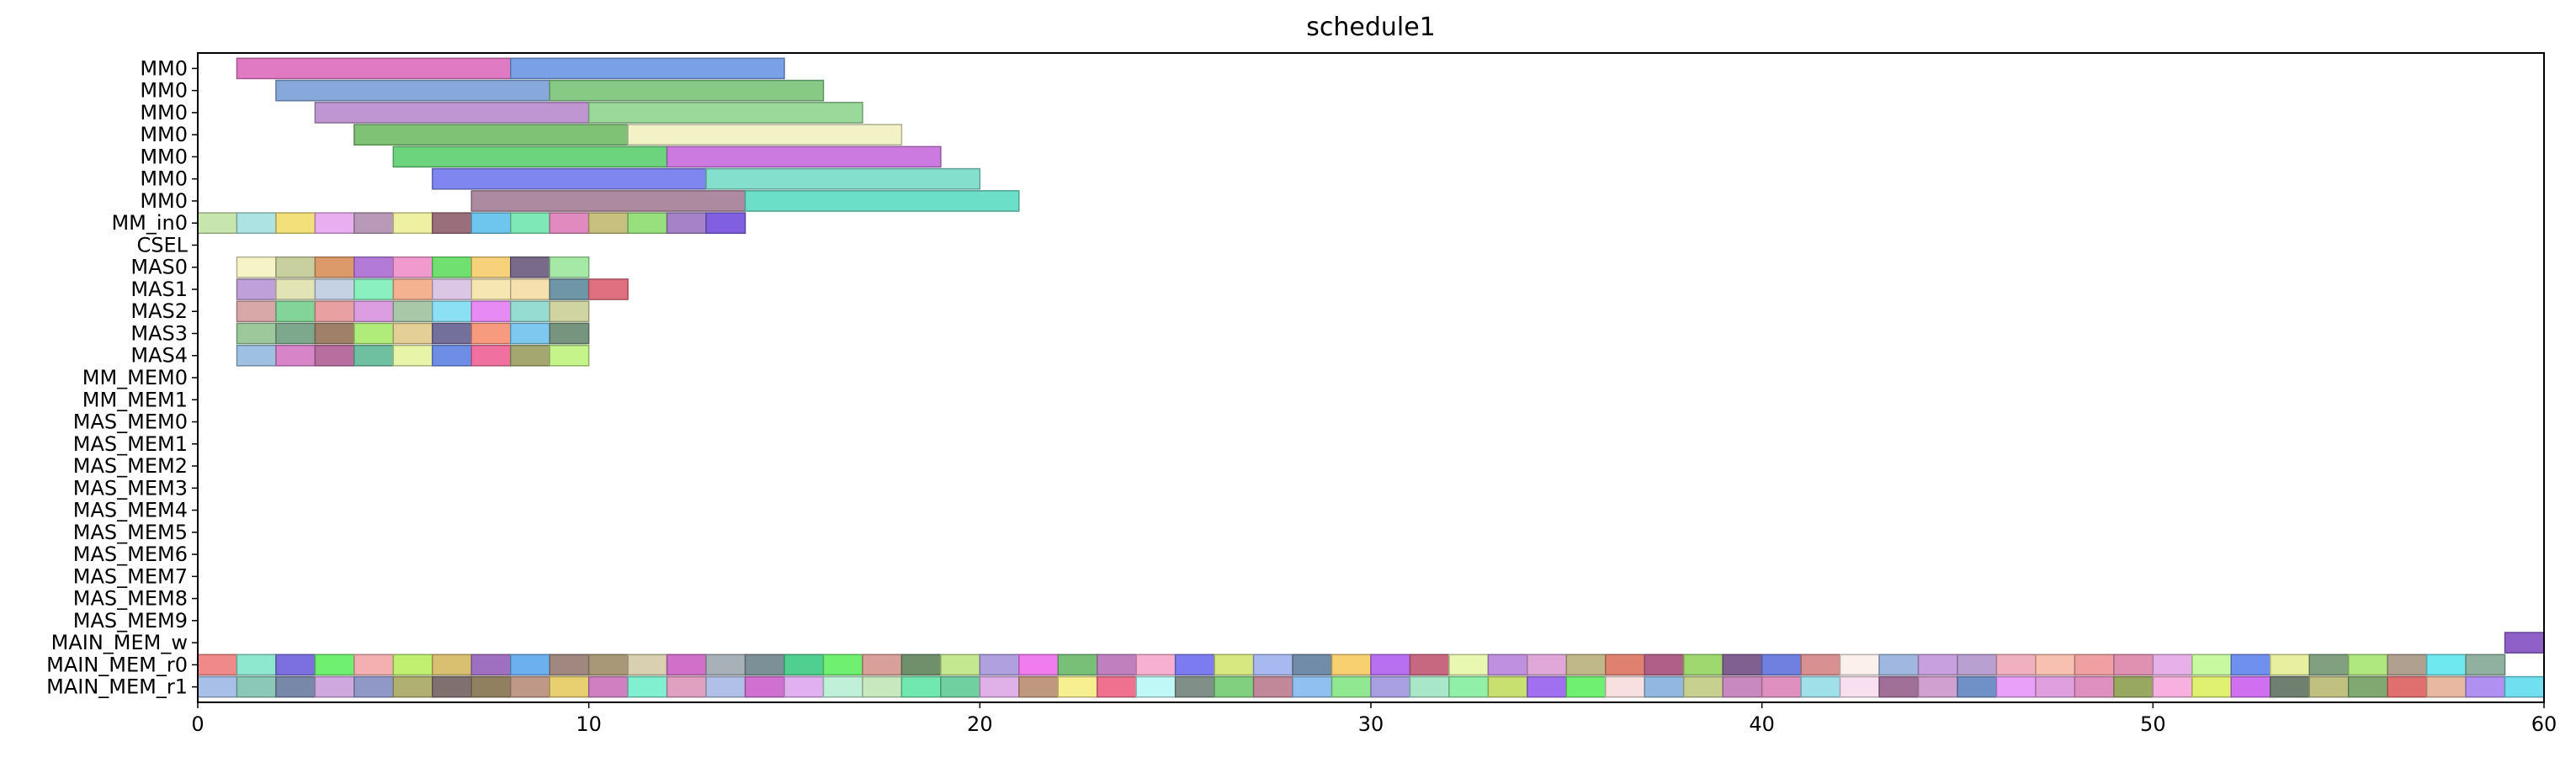 Image resolution: width=2576 pixels, height=757 pixels. What do you see at coordinates (130, 511) in the screenshot?
I see `resource-label: MAS_MEM4` at bounding box center [130, 511].